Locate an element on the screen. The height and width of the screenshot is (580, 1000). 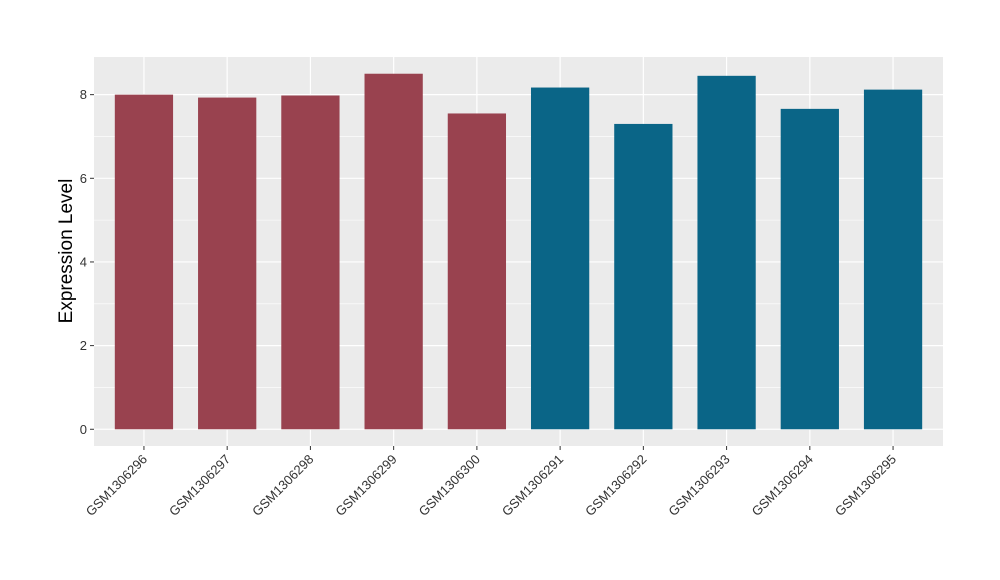
x-tick-label: GSM1306296 is located at coordinates (116, 485).